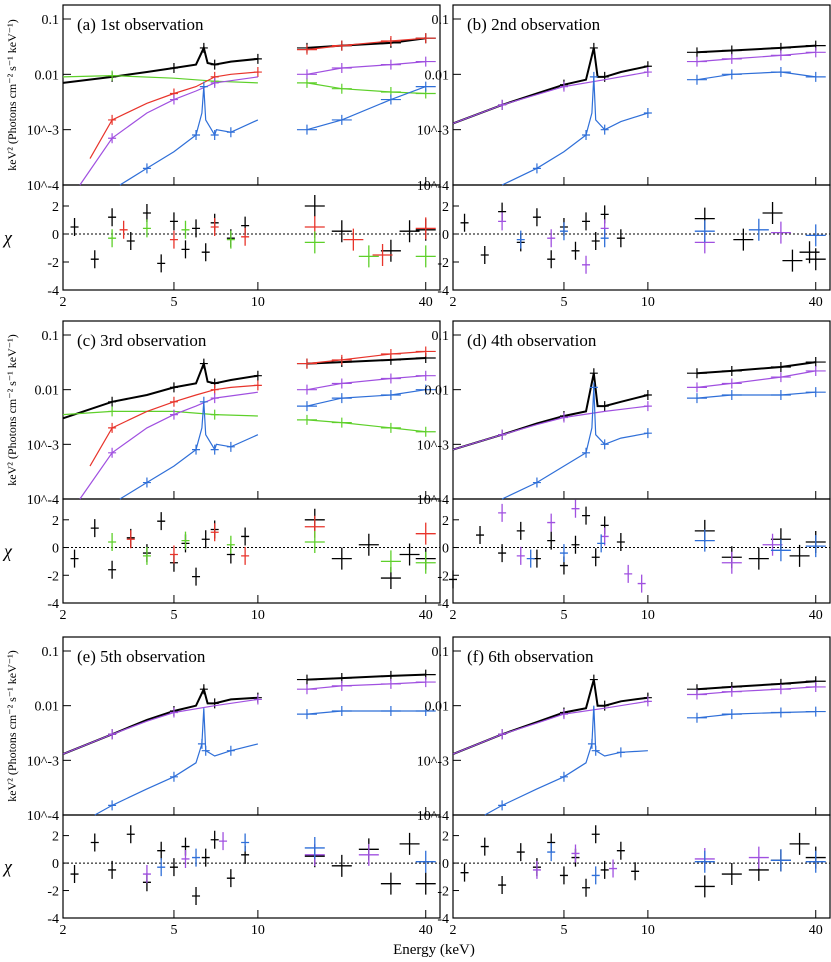 The image size is (831, 962). I want to click on x-tick-label: 2, so click(453, 615).